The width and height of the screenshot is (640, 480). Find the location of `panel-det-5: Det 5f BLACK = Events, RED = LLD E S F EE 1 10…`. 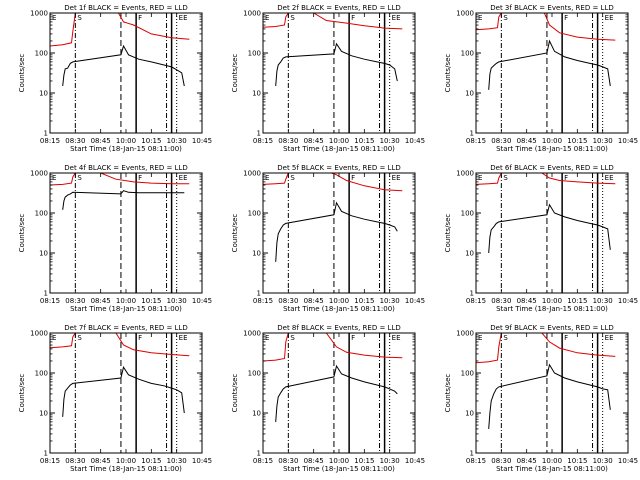

panel-det-5: Det 5f BLACK = Events, RED = LLD E S F EE 1 10… is located at coordinates (328, 238).